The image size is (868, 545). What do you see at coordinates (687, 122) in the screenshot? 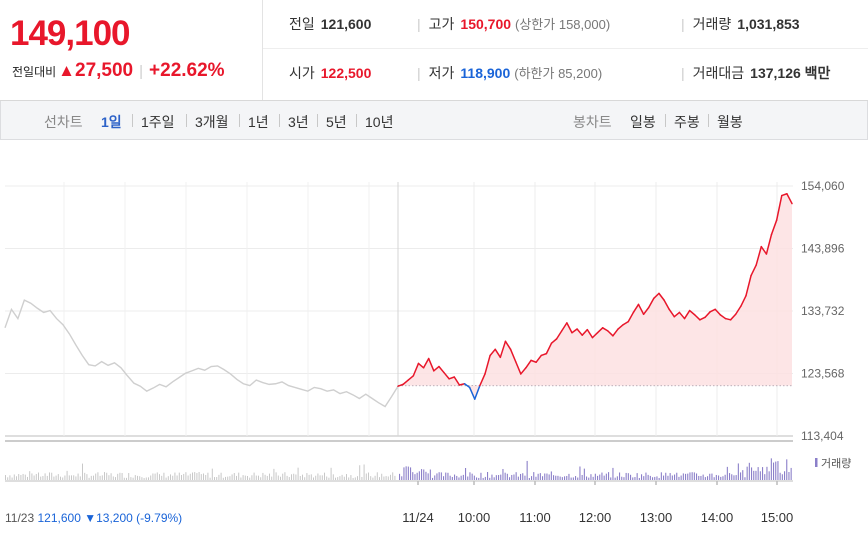
I see `candle-weekly: 주봉` at bounding box center [687, 122].